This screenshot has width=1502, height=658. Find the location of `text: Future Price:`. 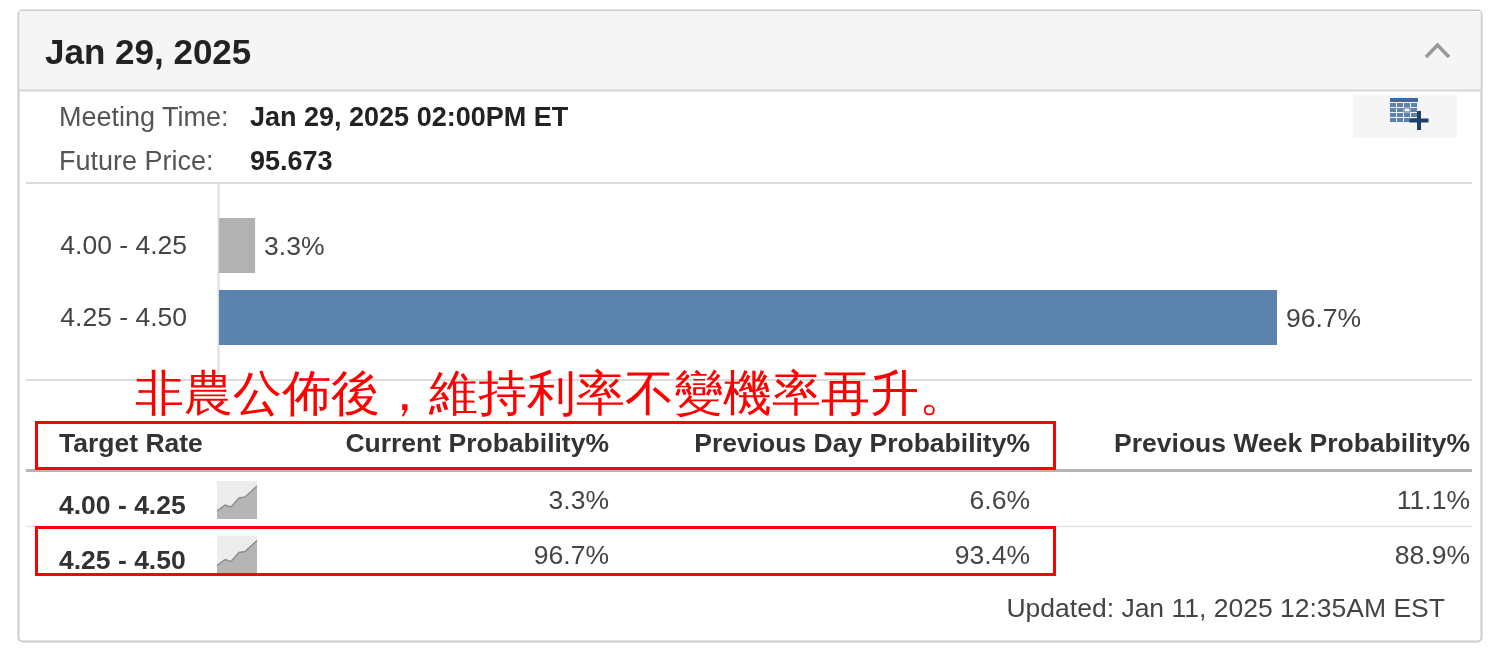

text: Future Price: is located at coordinates (136, 161).